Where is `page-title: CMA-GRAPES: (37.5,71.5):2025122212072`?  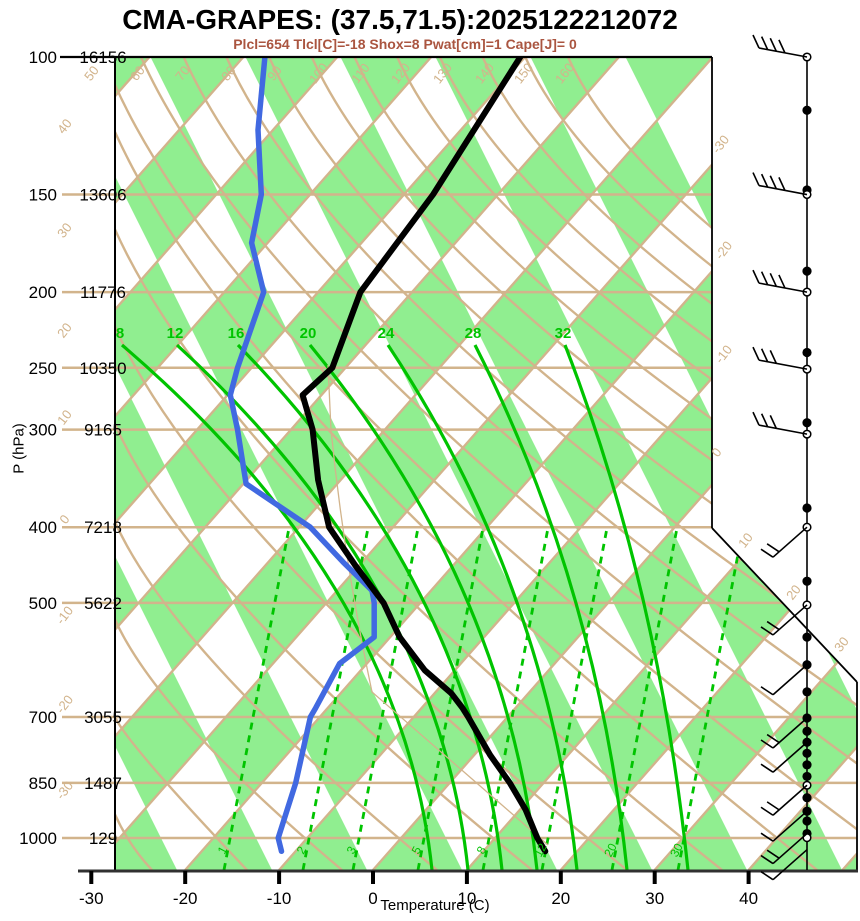 page-title: CMA-GRAPES: (37.5,71.5):2025122212072 is located at coordinates (400, 19).